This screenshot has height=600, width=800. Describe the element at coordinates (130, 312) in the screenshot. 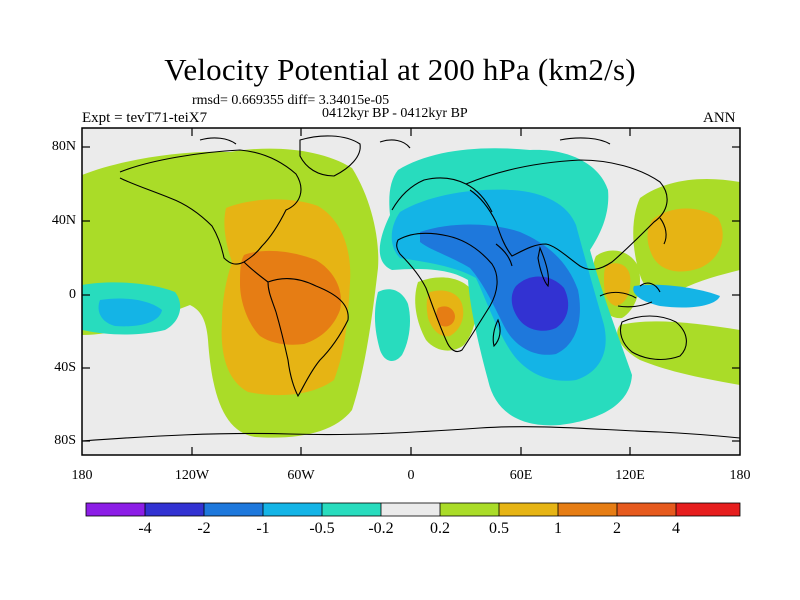

I see `negative-region-pacific-mid` at that location.